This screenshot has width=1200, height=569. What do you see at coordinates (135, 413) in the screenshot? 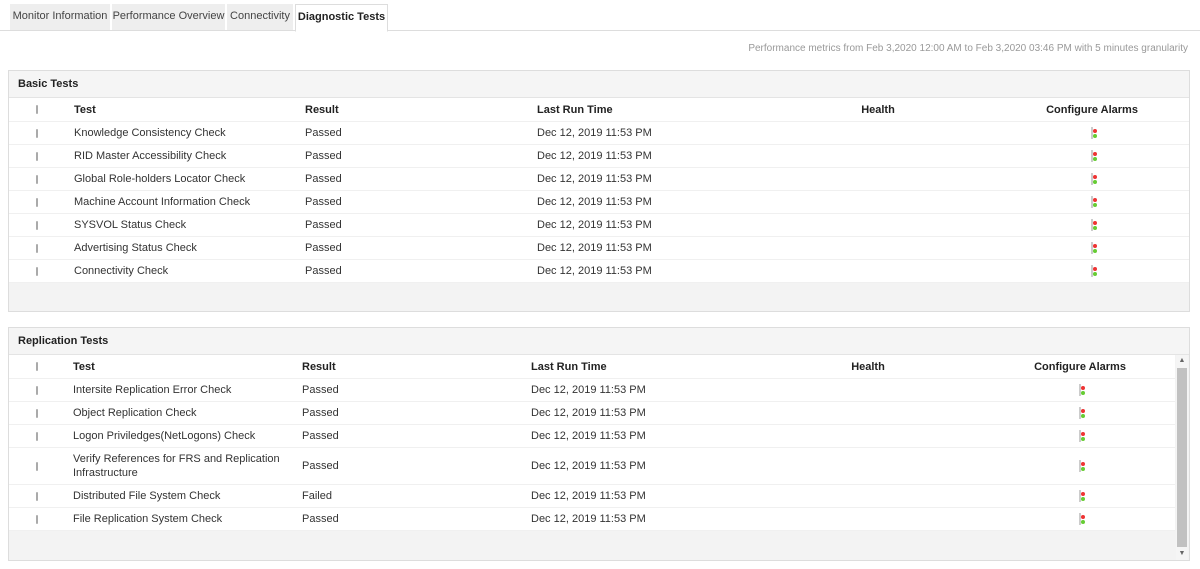
I see `test-name: Object Replication Check` at bounding box center [135, 413].